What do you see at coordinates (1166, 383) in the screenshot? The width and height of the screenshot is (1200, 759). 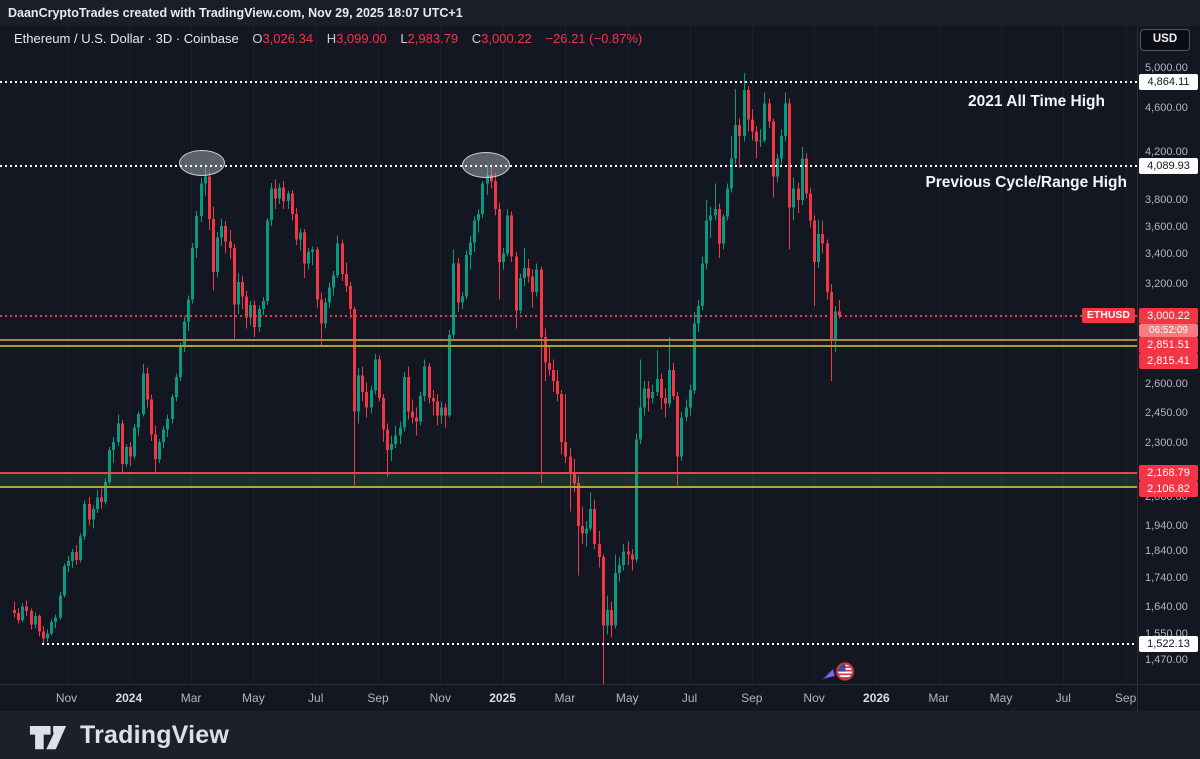 I see `price-axis-tick: 2,600.00` at bounding box center [1166, 383].